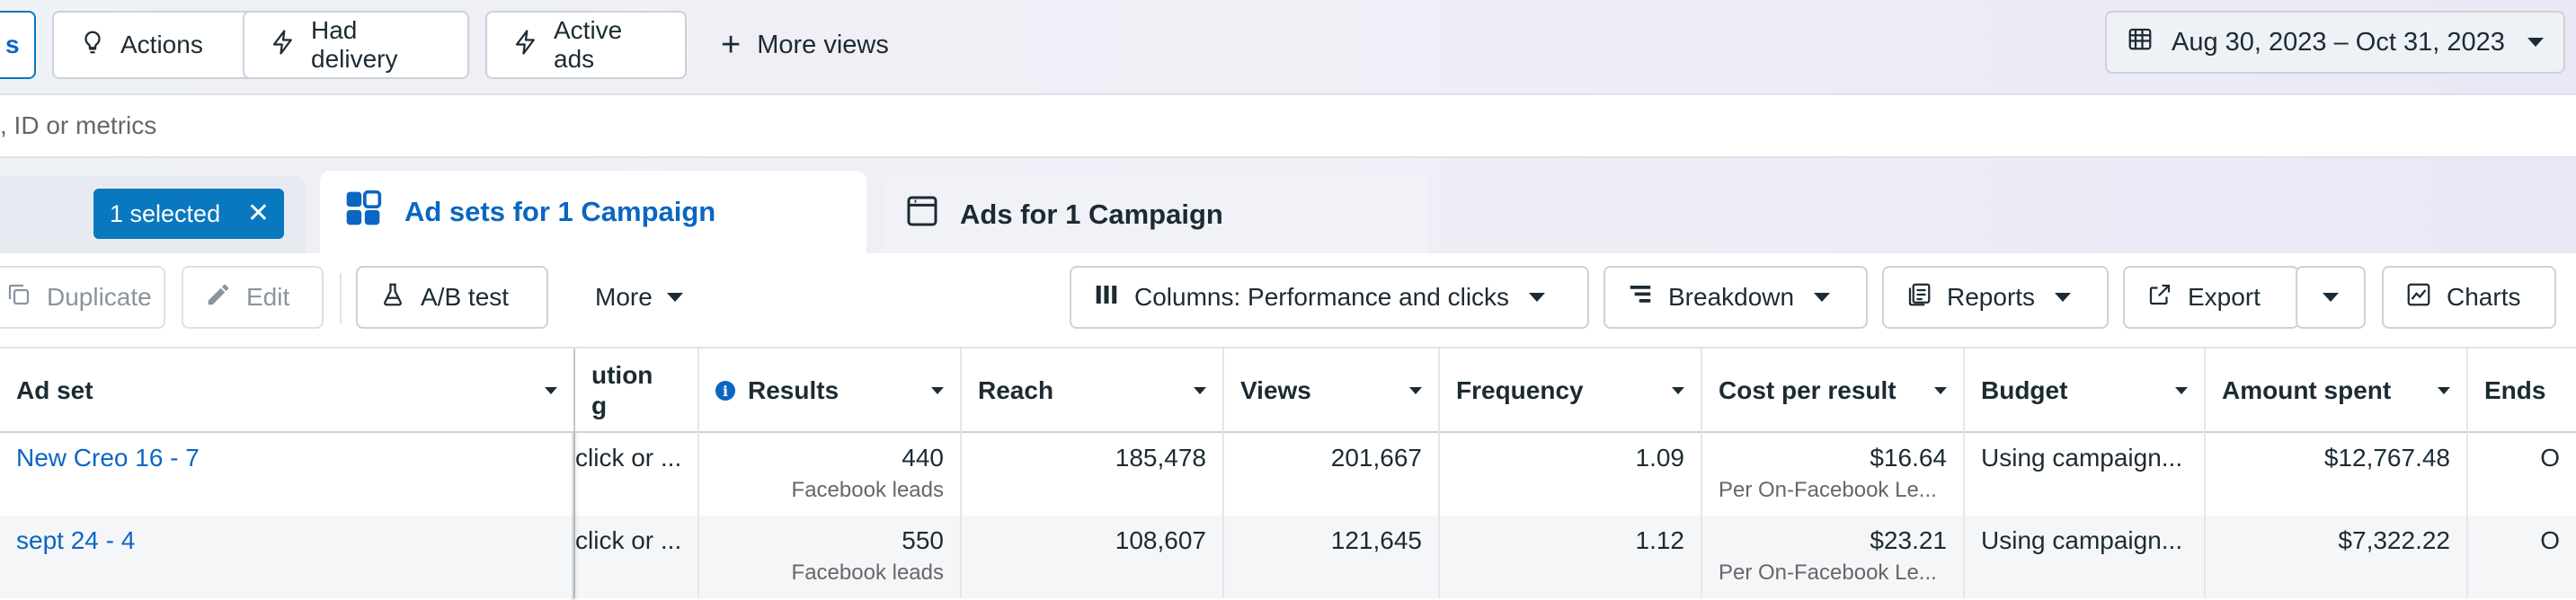  I want to click on charts-button: Charts, so click(2469, 297).